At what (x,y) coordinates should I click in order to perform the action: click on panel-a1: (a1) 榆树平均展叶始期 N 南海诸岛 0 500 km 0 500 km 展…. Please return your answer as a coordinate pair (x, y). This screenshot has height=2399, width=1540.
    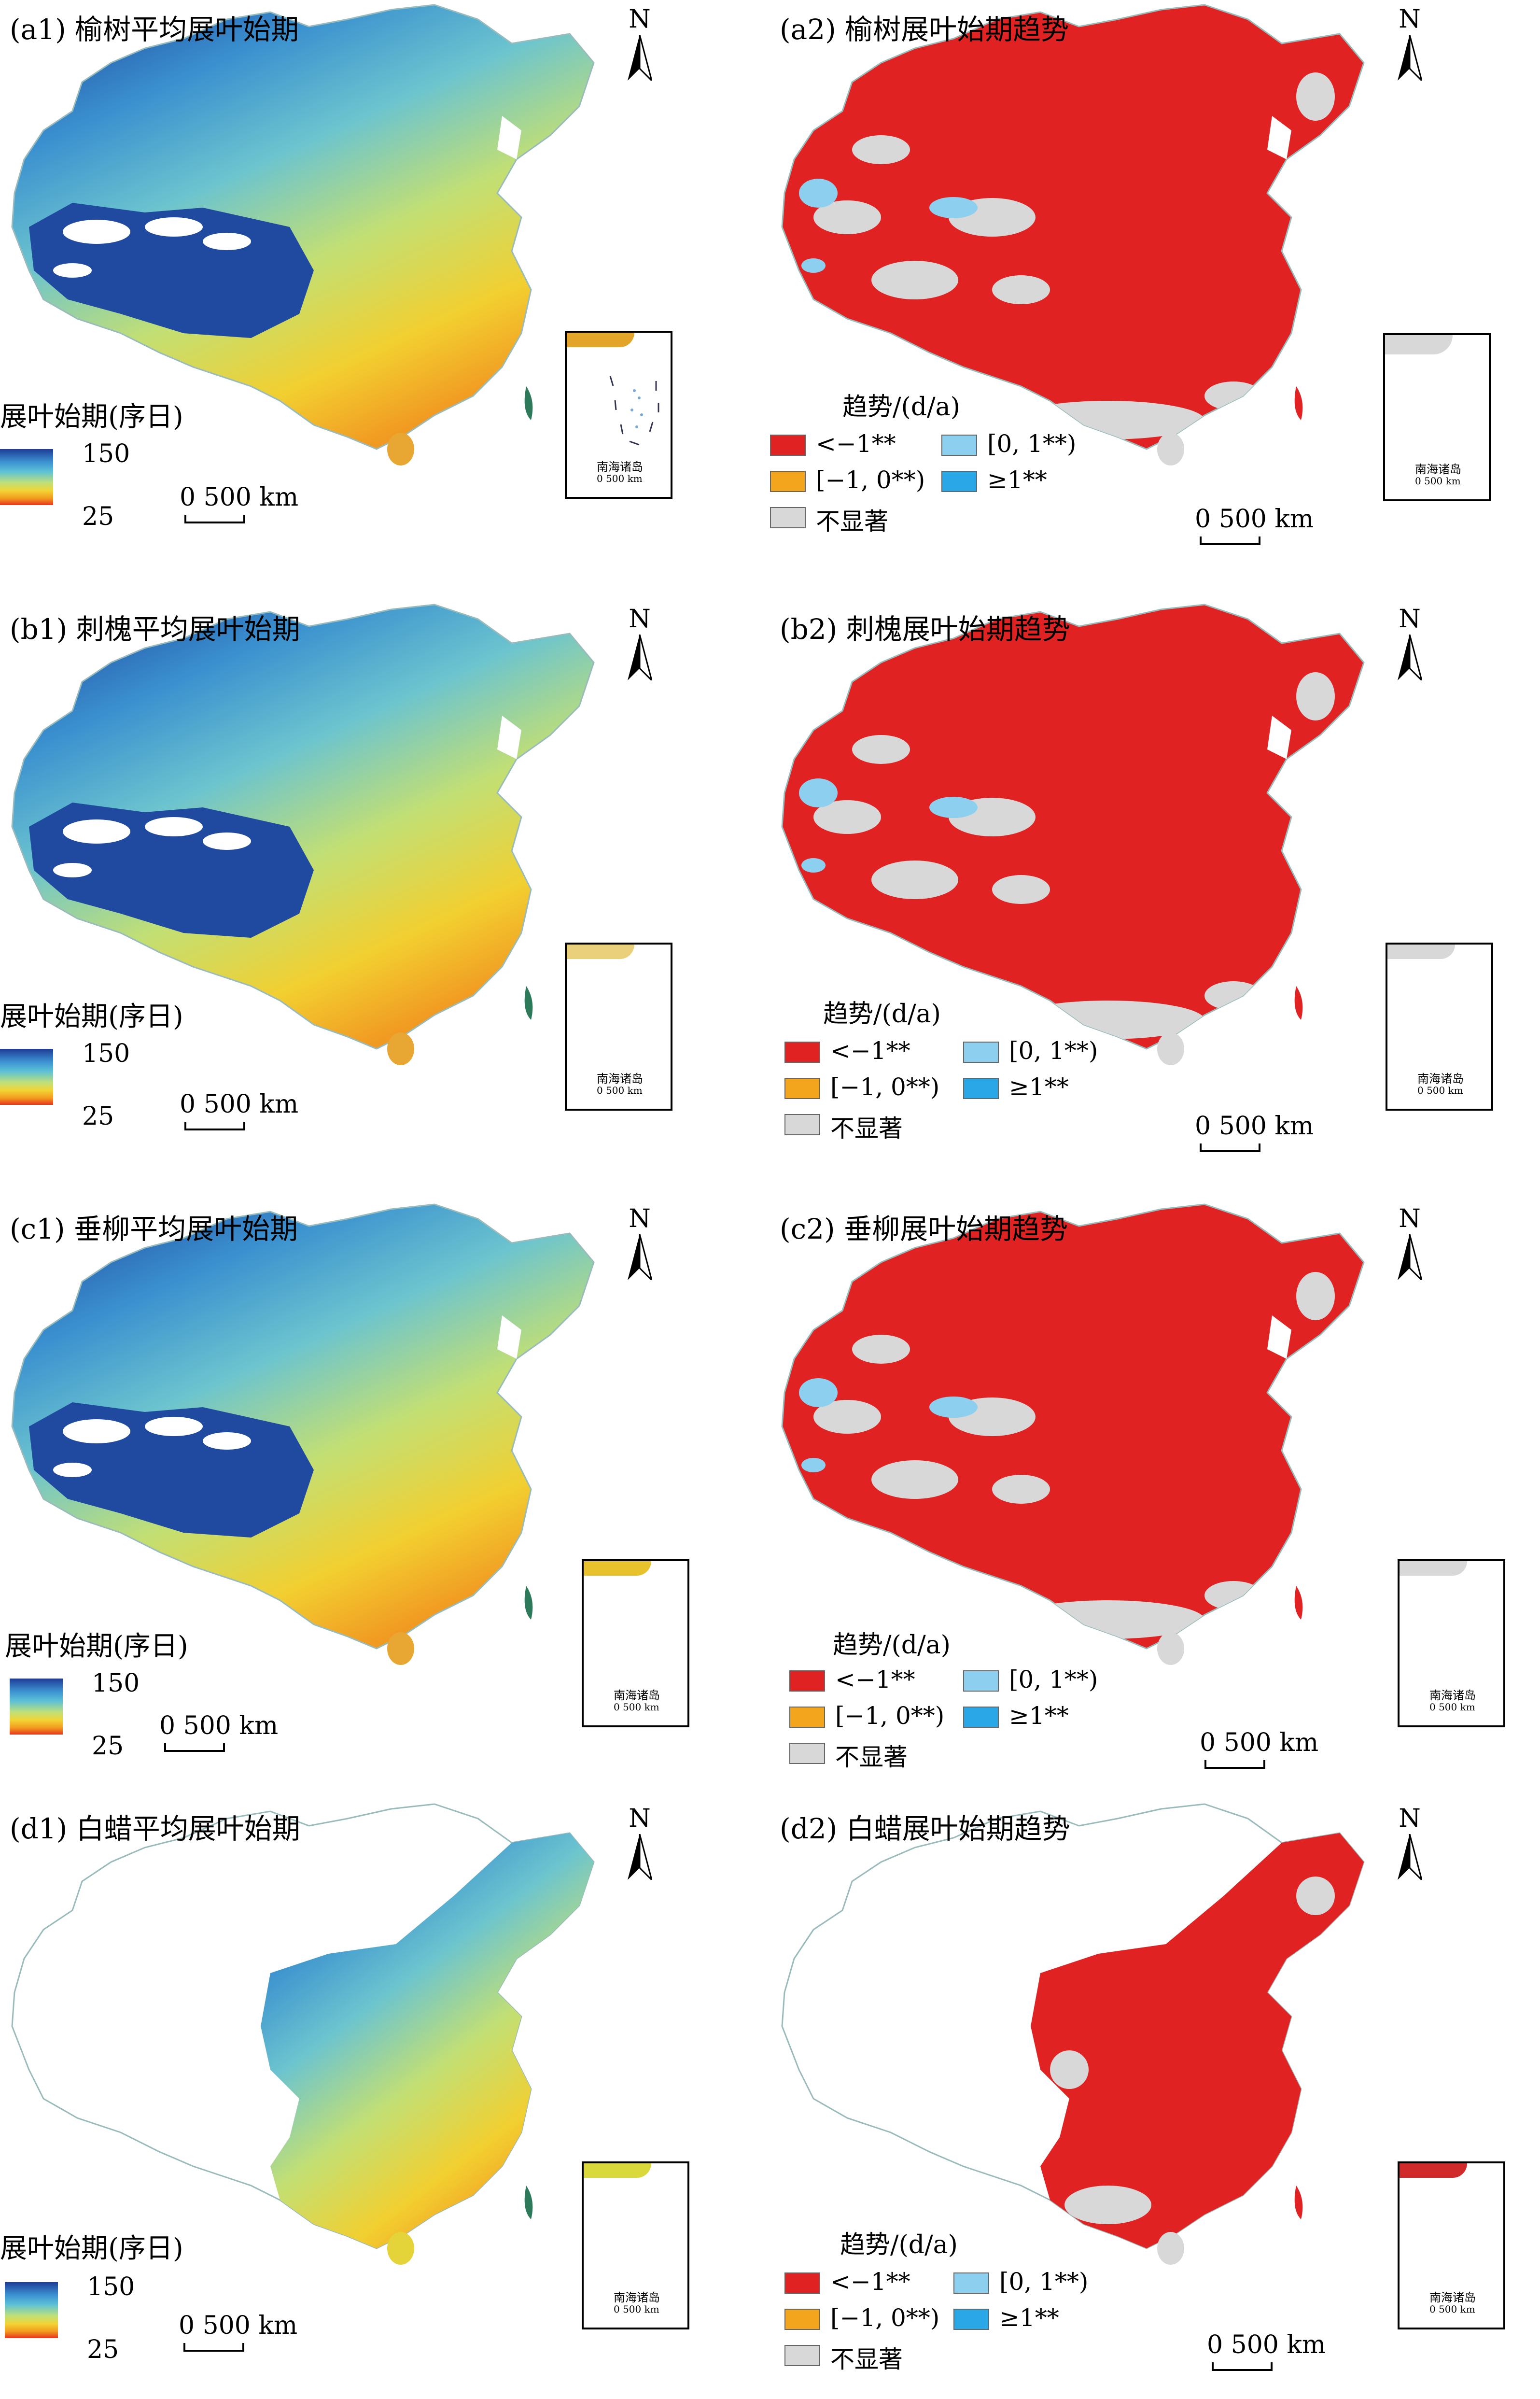
    Looking at the image, I should click on (385, 300).